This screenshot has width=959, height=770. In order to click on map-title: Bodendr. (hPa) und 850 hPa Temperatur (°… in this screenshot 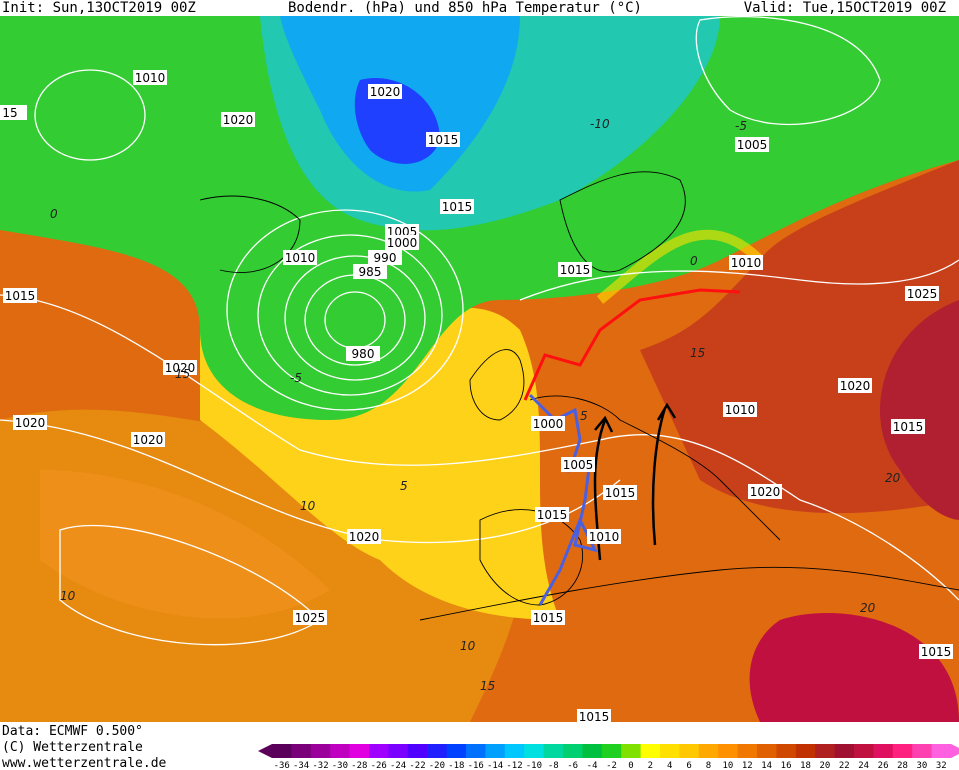, I will do `click(465, 8)`.